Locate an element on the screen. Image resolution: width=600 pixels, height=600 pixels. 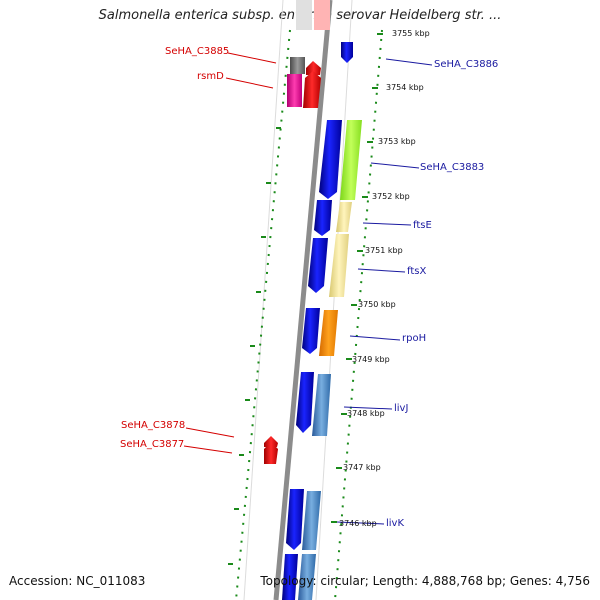
gene-seha-c3877 is located at coordinates (271, 453).